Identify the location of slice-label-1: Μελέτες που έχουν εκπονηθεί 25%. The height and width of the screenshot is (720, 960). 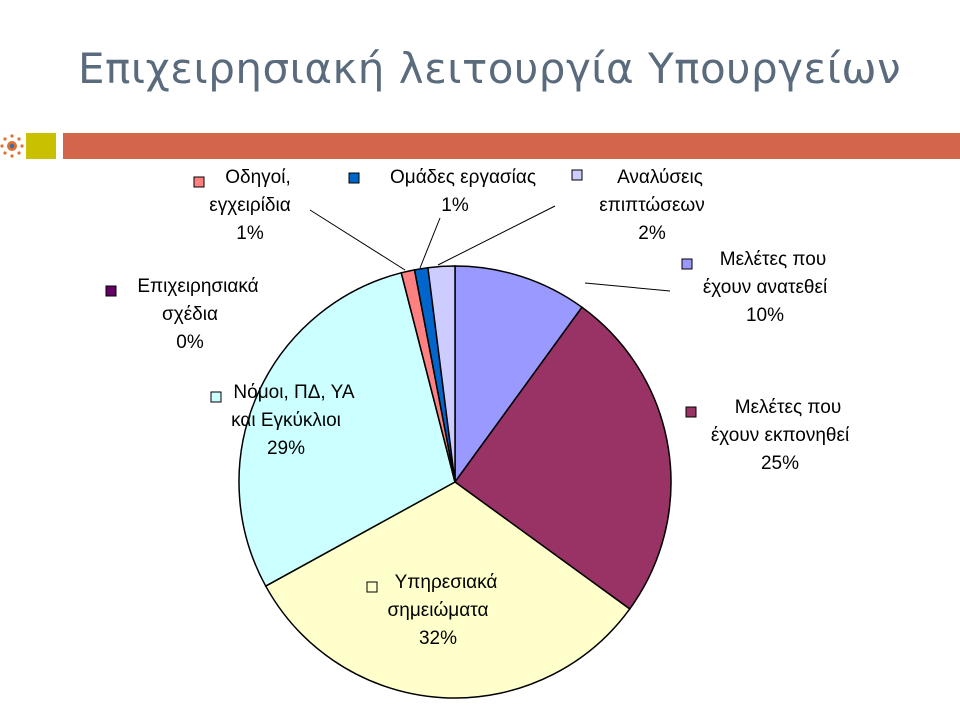
(780, 435).